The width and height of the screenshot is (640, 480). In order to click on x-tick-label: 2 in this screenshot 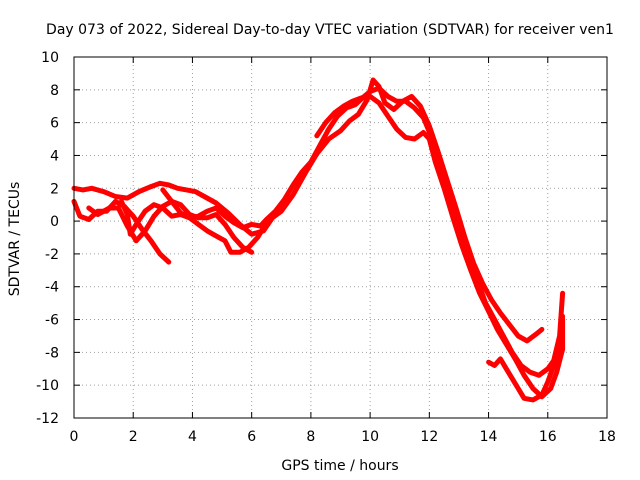, I will do `click(133, 437)`.